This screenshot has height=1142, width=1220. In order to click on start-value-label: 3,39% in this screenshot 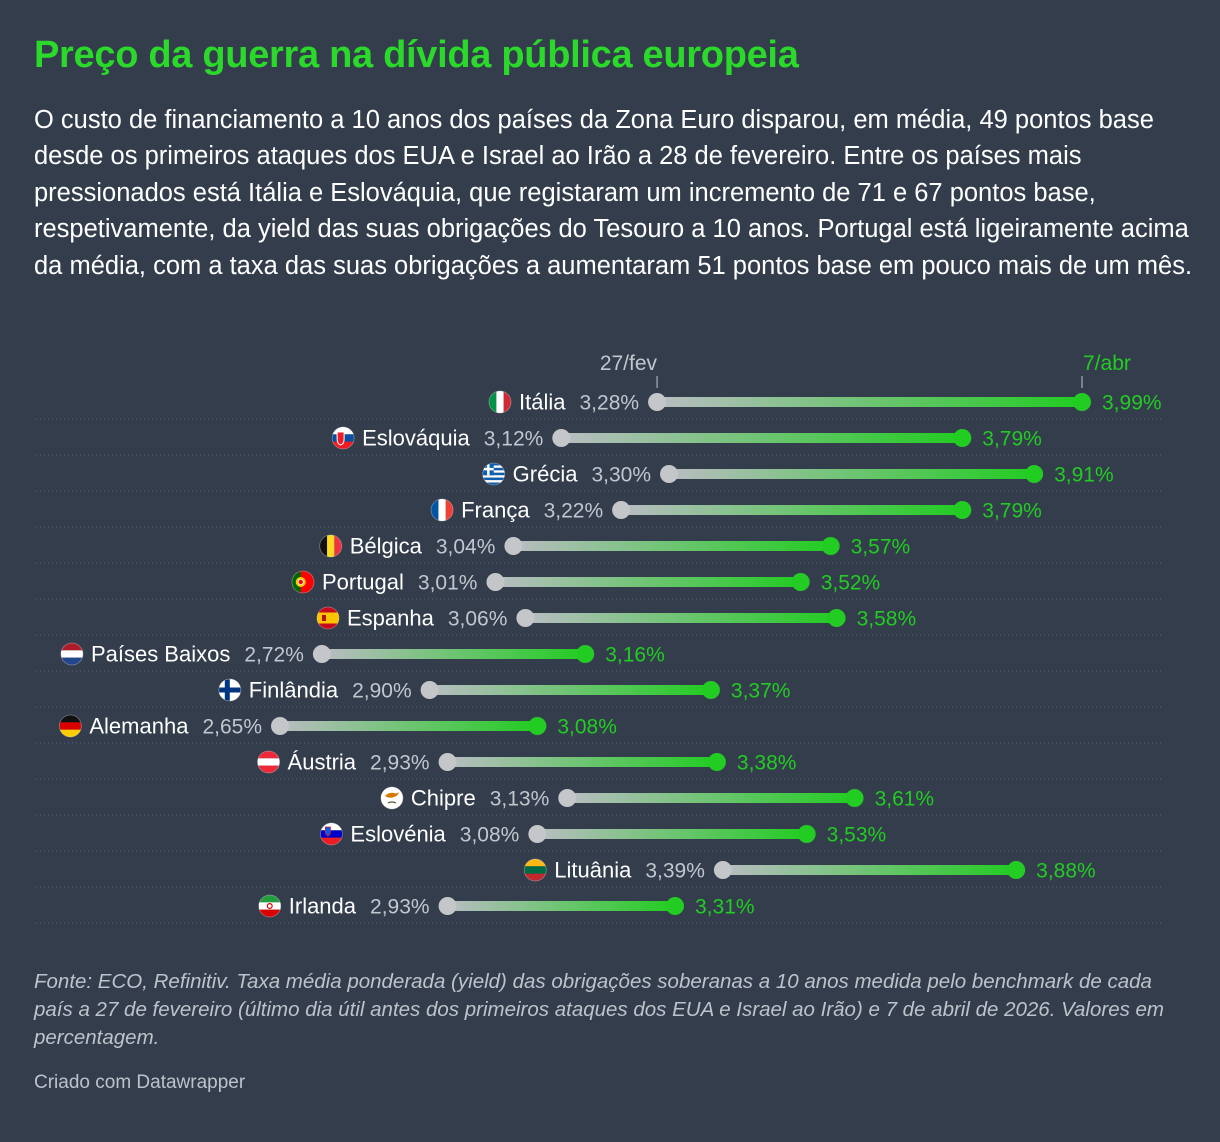, I will do `click(675, 871)`.